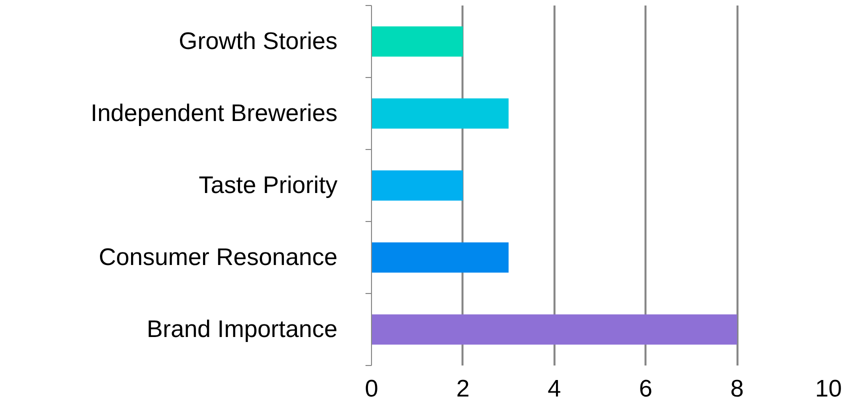 The width and height of the screenshot is (849, 419). Describe the element at coordinates (737, 389) in the screenshot. I see `x-tick-label: 8` at that location.